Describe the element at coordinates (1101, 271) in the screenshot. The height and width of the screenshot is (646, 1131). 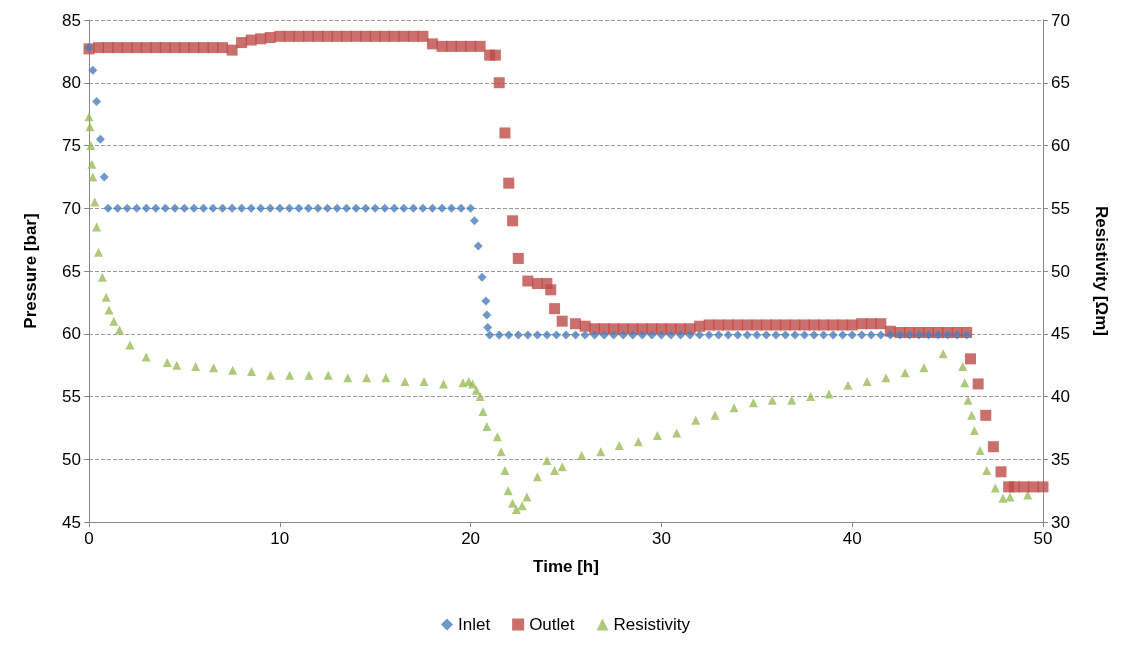
I see `y2-axis-title: Resistivity [Ωm]` at that location.